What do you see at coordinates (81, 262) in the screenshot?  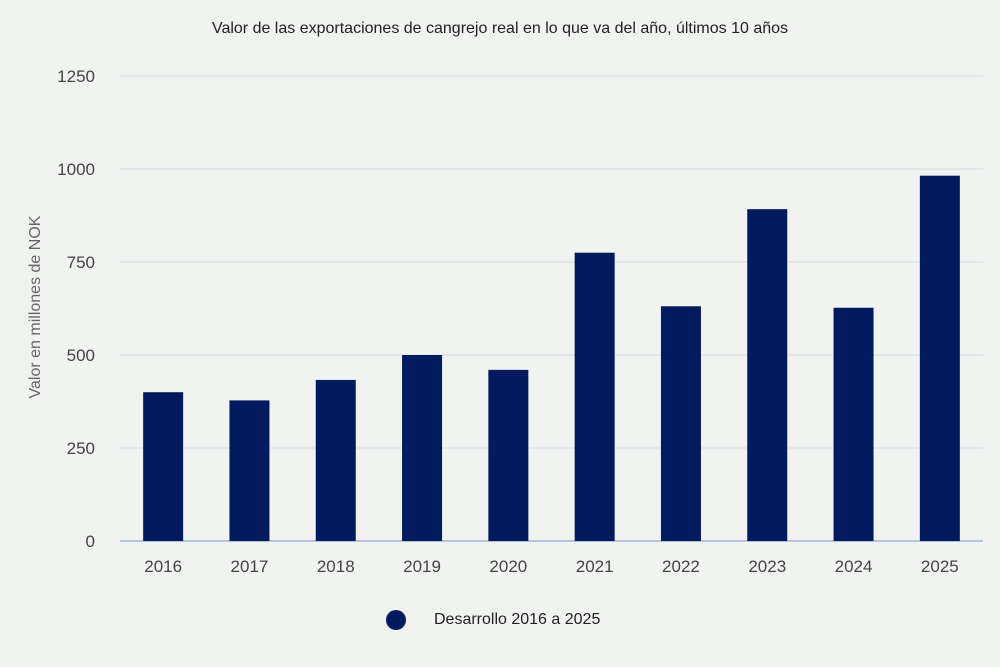 I see `y-tick-label: 750` at bounding box center [81, 262].